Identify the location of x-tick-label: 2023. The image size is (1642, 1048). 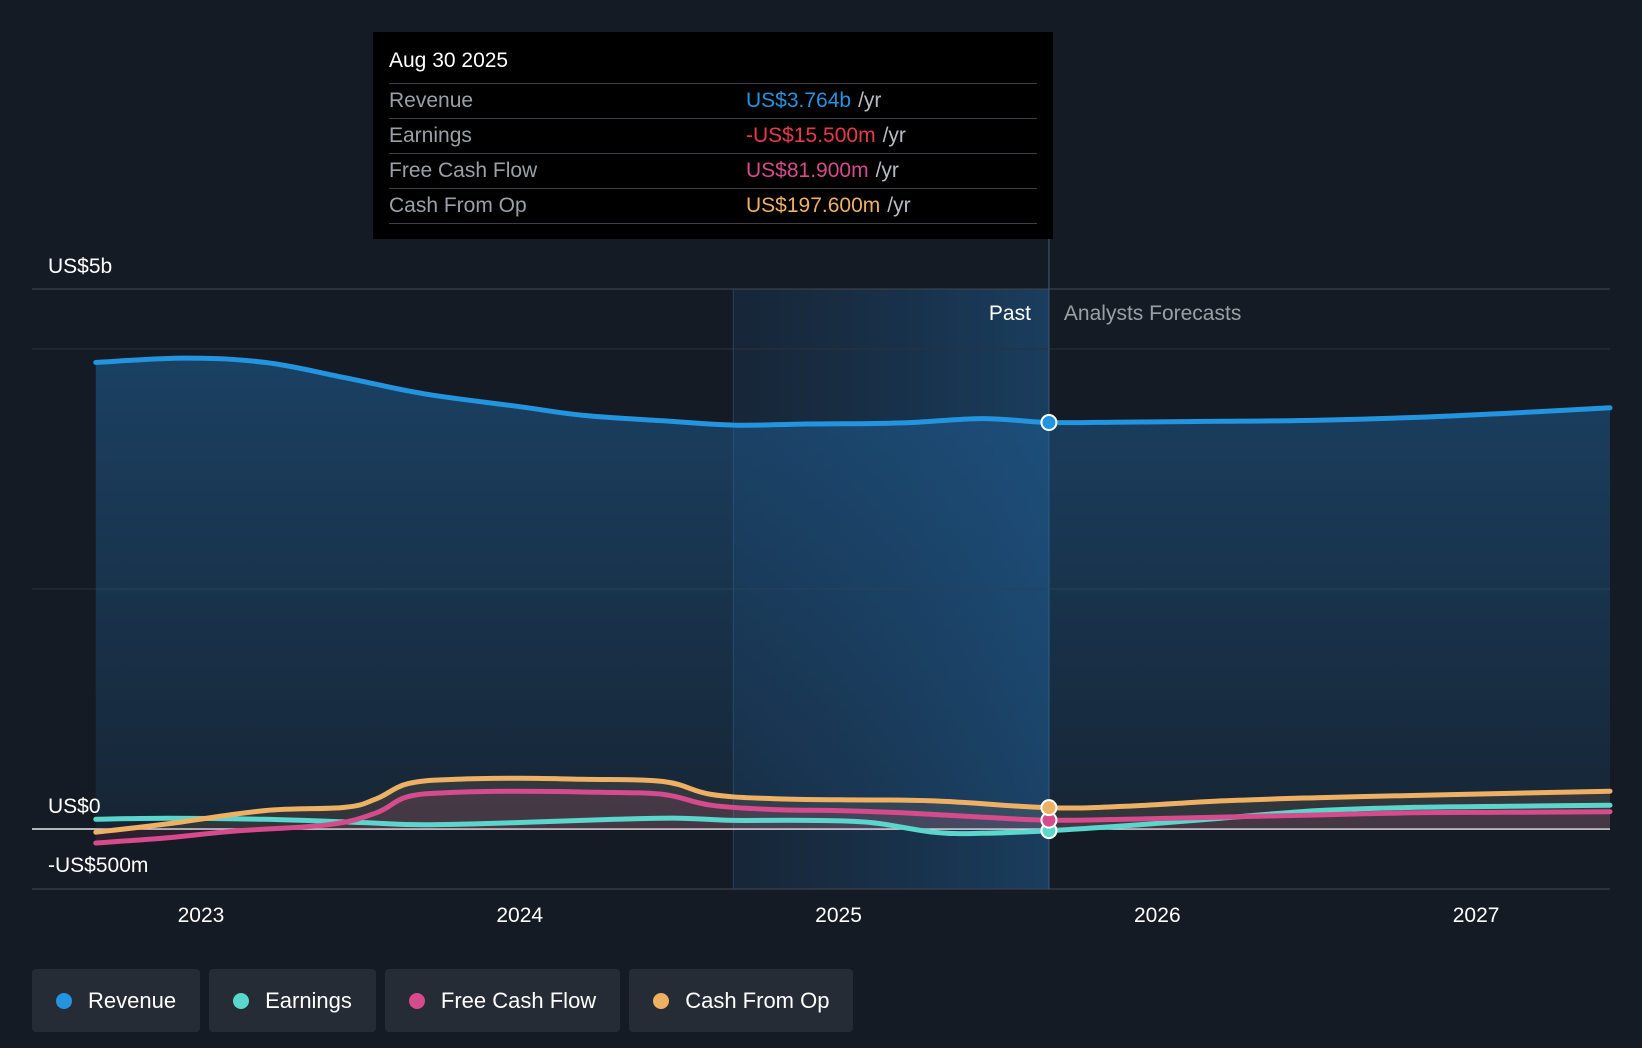
(201, 915).